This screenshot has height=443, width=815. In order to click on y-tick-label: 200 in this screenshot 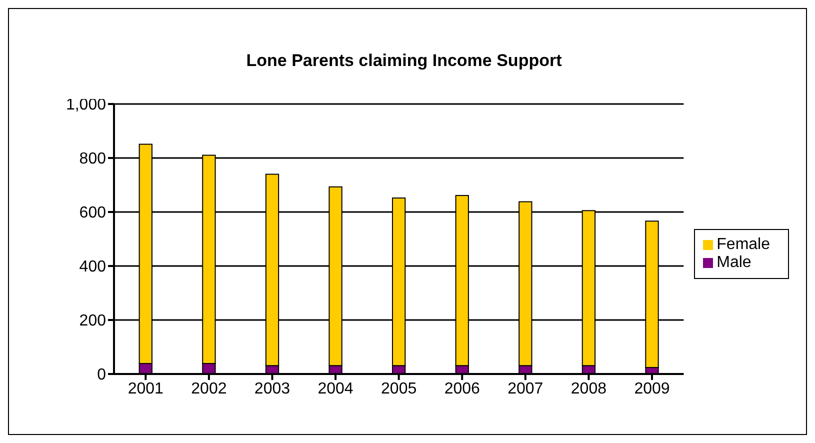, I will do `click(92, 321)`.